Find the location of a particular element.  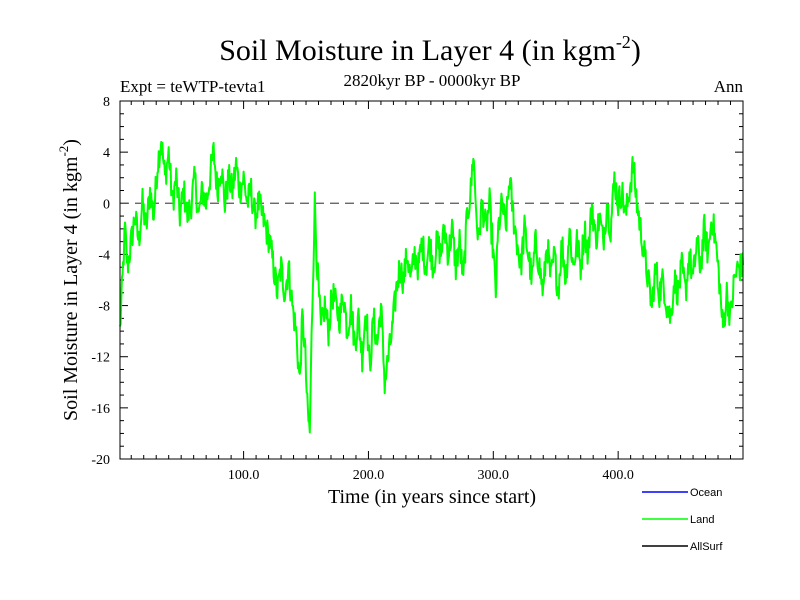

x-tick-label: 200.0 is located at coordinates (369, 475).